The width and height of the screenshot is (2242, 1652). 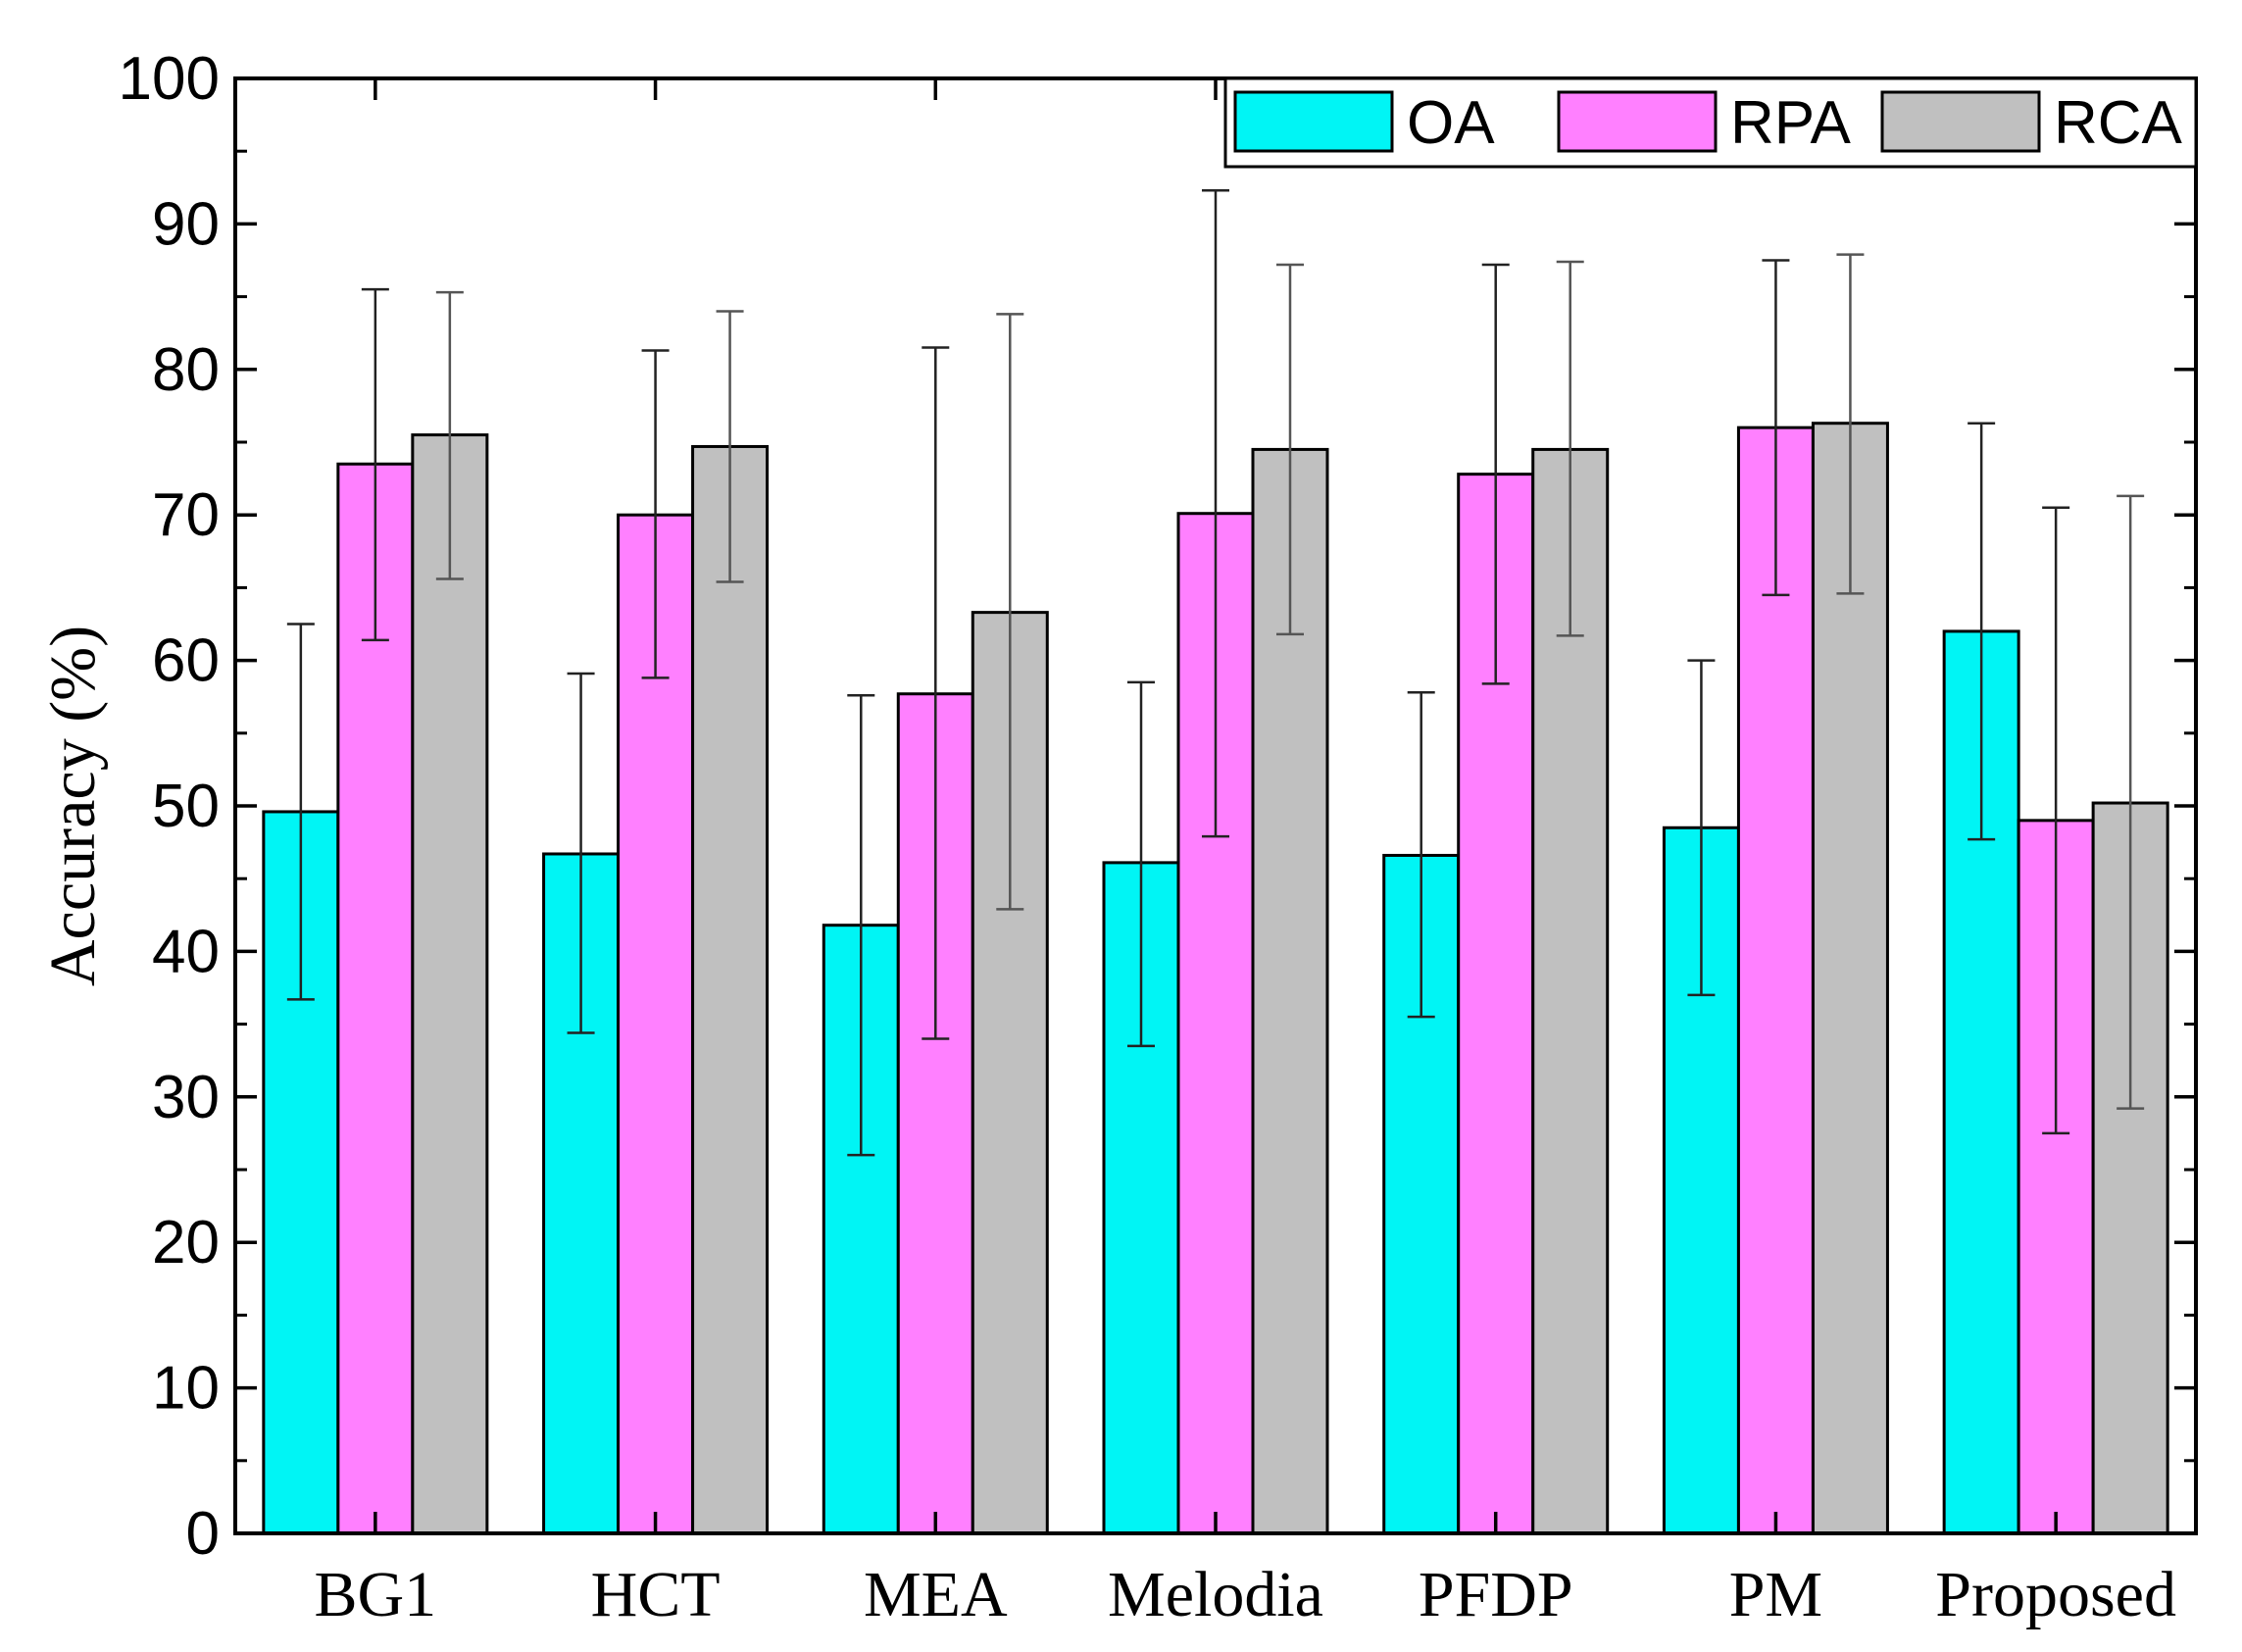 What do you see at coordinates (1313, 122) in the screenshot?
I see `legend-swatch-oa` at bounding box center [1313, 122].